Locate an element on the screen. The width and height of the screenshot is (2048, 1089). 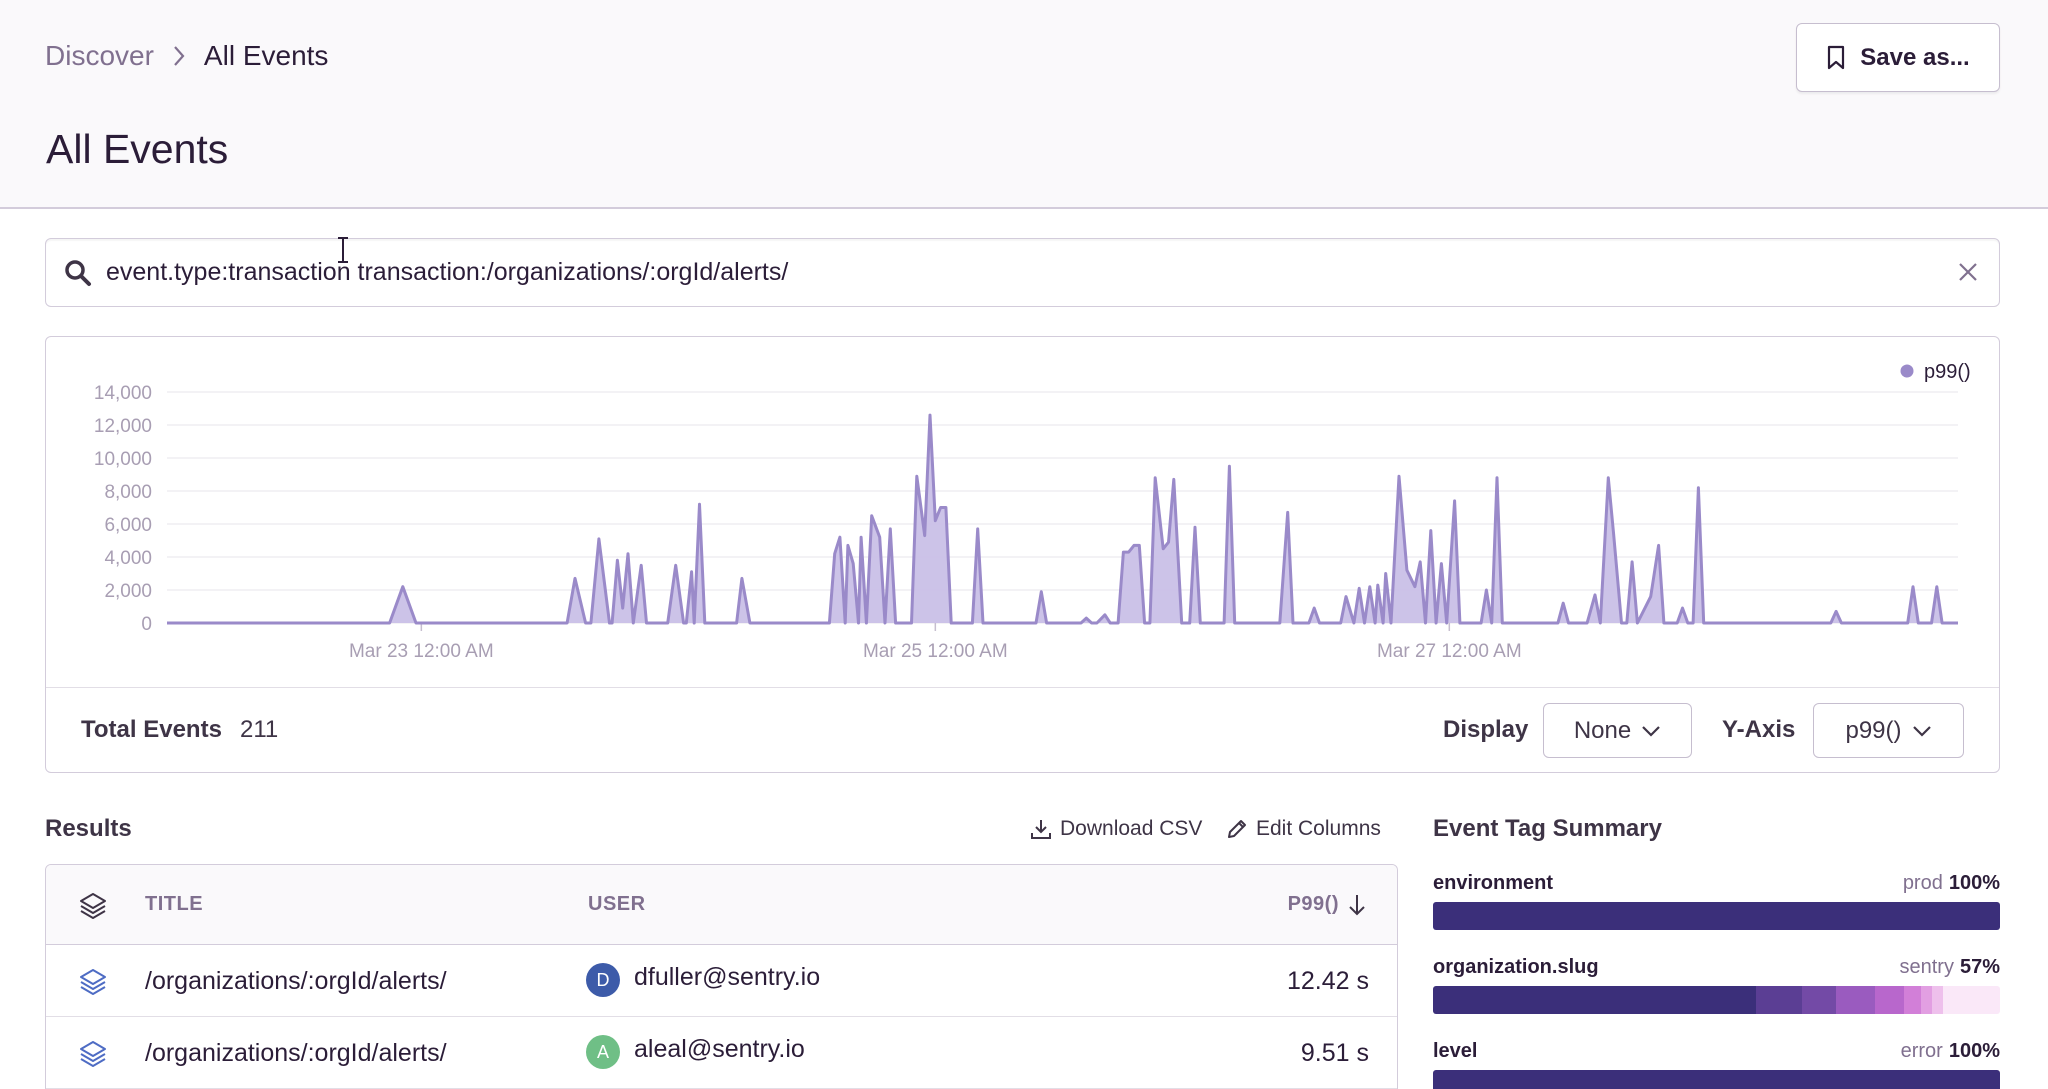
y-tick-label: 4,000 is located at coordinates (128, 558).